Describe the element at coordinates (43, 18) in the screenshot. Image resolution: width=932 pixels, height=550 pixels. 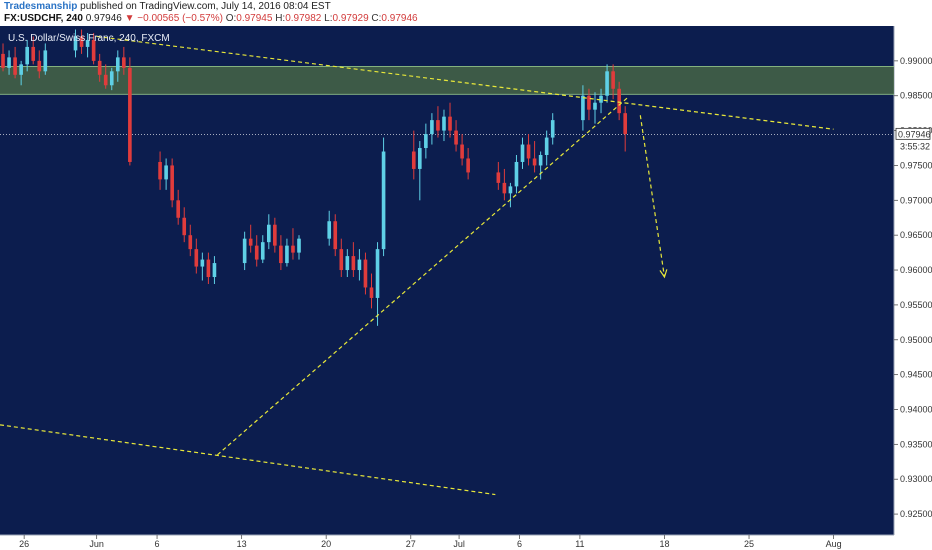
I see `symbol-label: FX:USDCHF, 240` at that location.